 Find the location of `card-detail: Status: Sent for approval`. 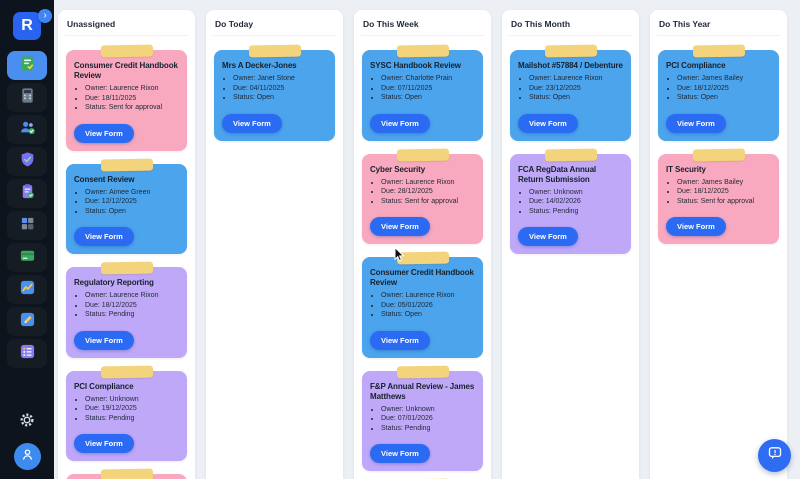

card-detail: Status: Sent for approval is located at coordinates (428, 201).